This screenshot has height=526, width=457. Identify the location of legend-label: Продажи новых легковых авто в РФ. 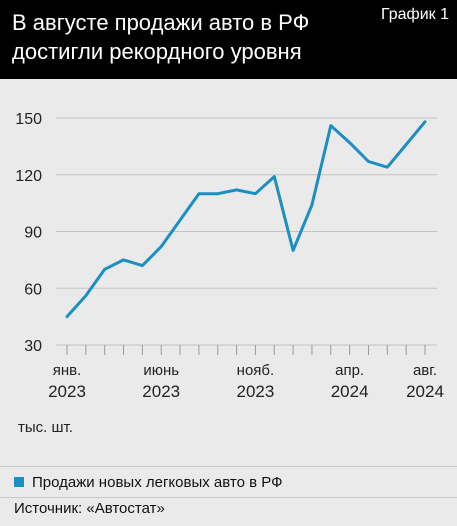
(157, 482).